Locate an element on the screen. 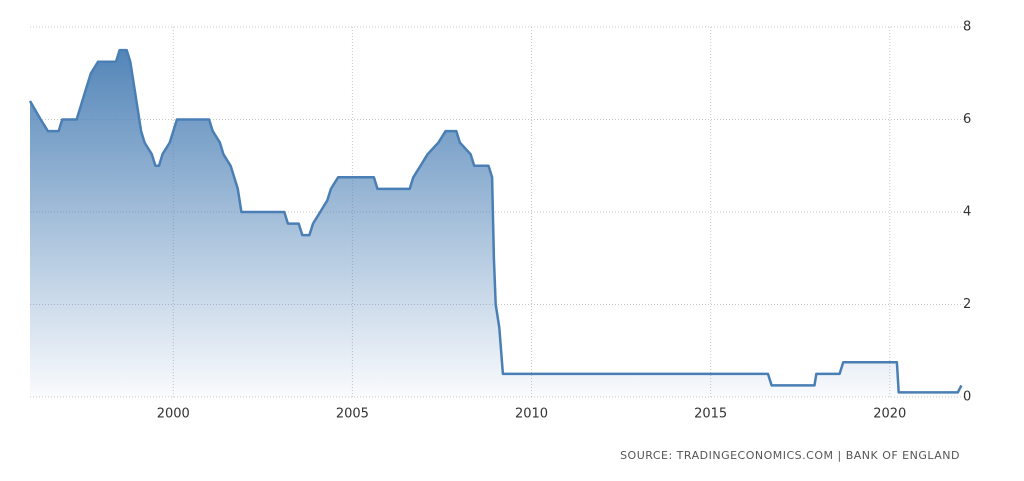  y-tick-label: 8 is located at coordinates (967, 27).